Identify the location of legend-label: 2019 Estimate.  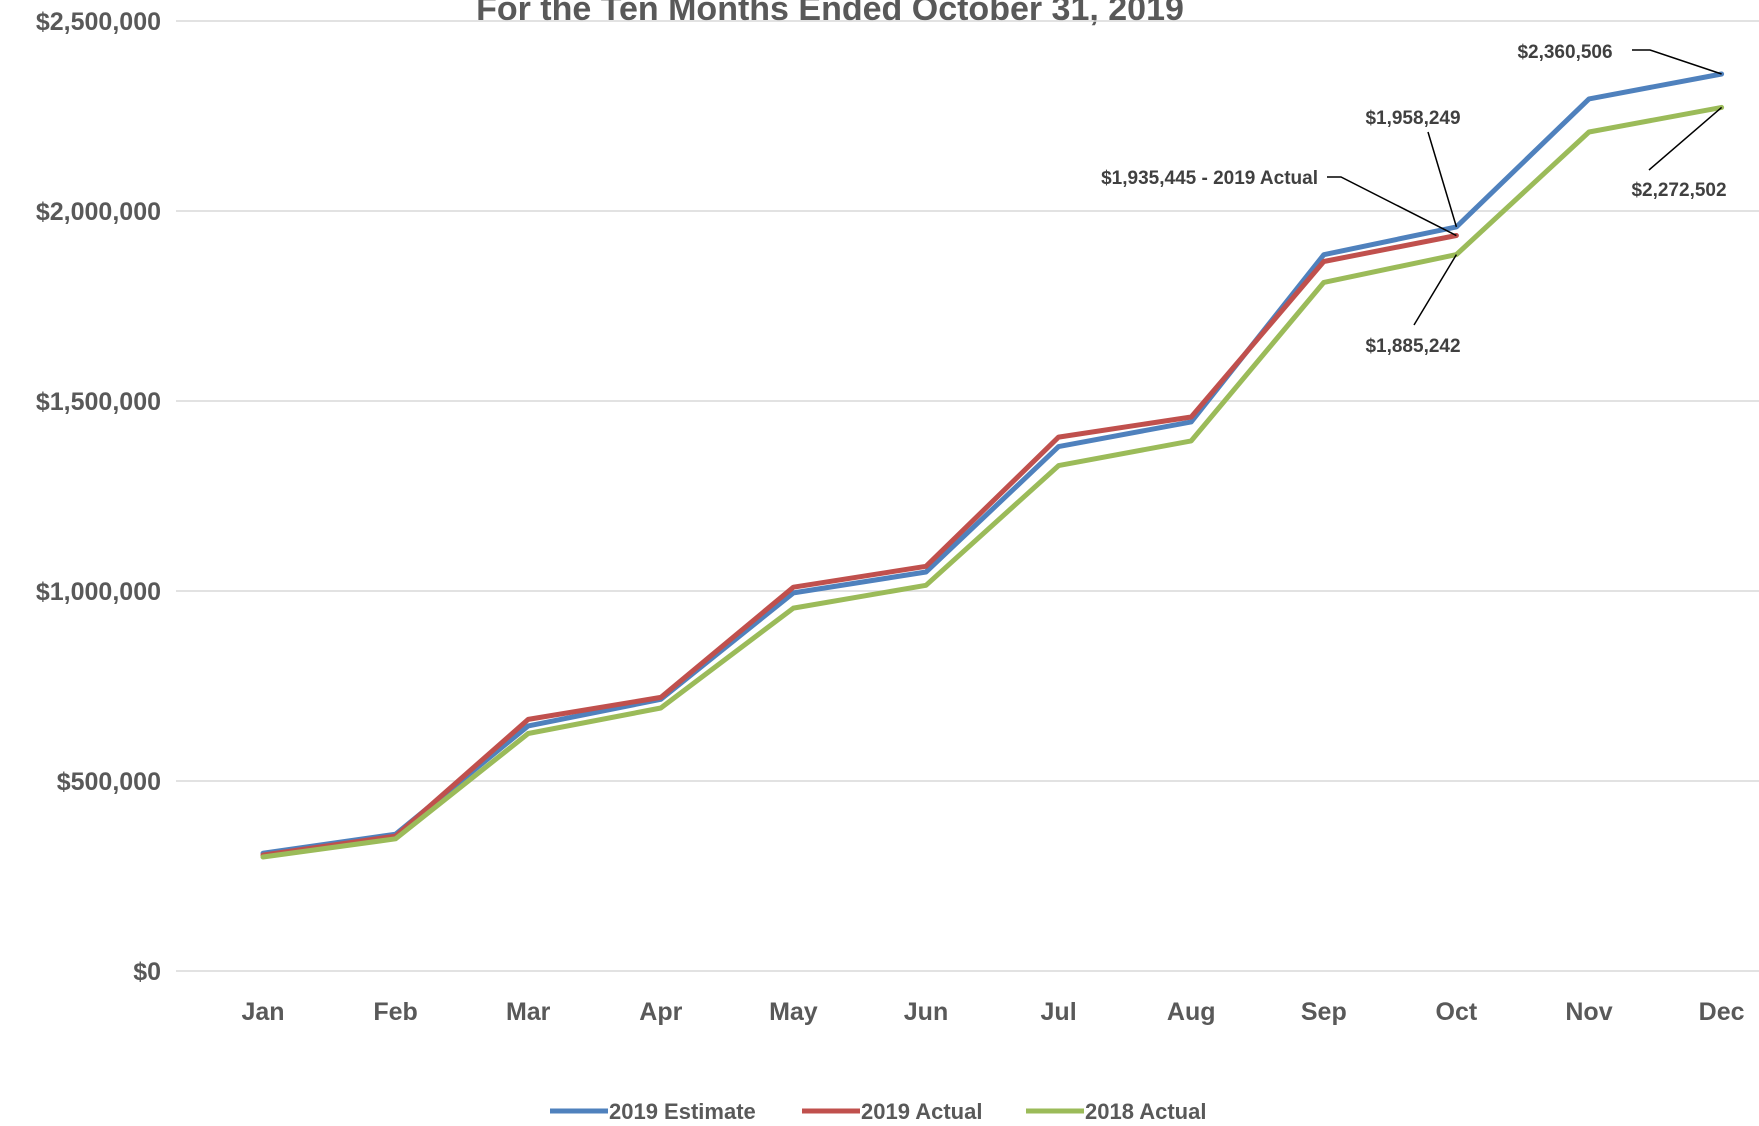
(682, 1111).